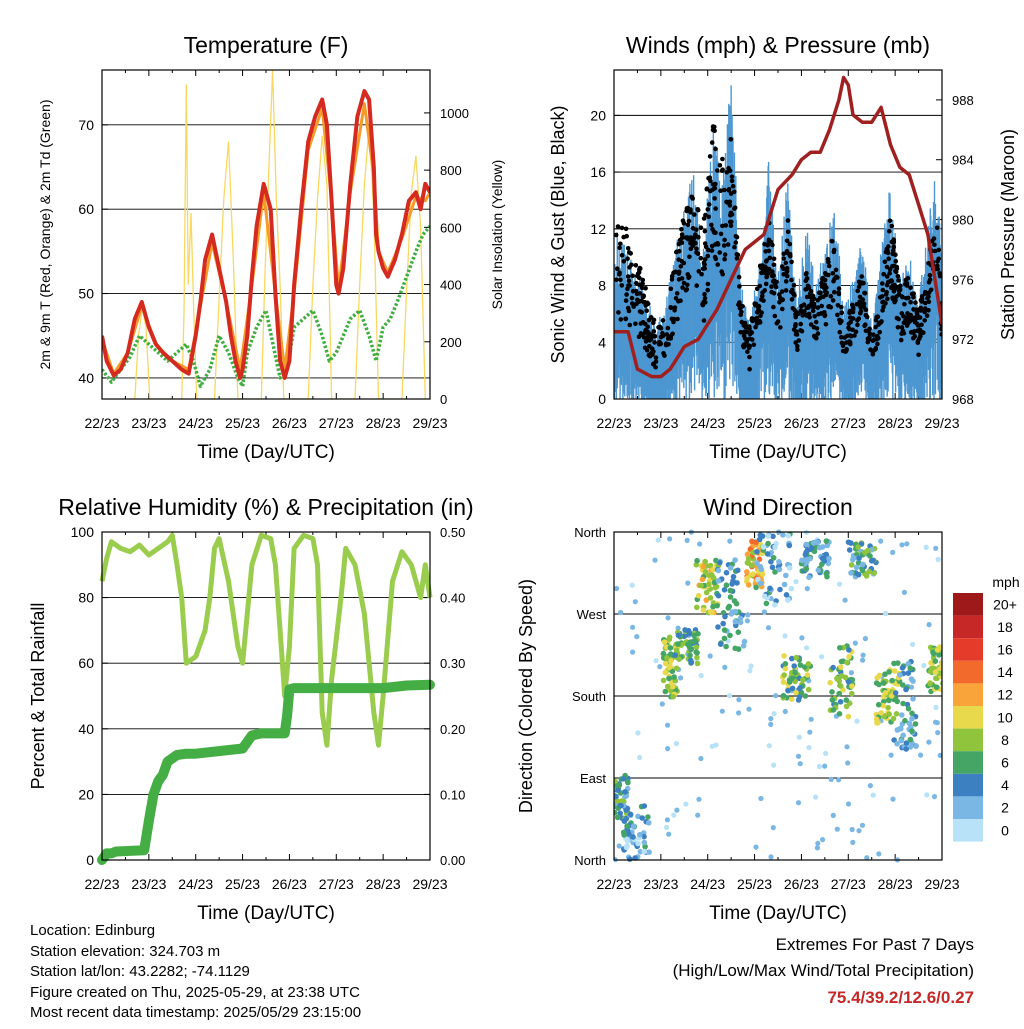  What do you see at coordinates (266, 698) in the screenshot?
I see `humidity-series-group` at bounding box center [266, 698].